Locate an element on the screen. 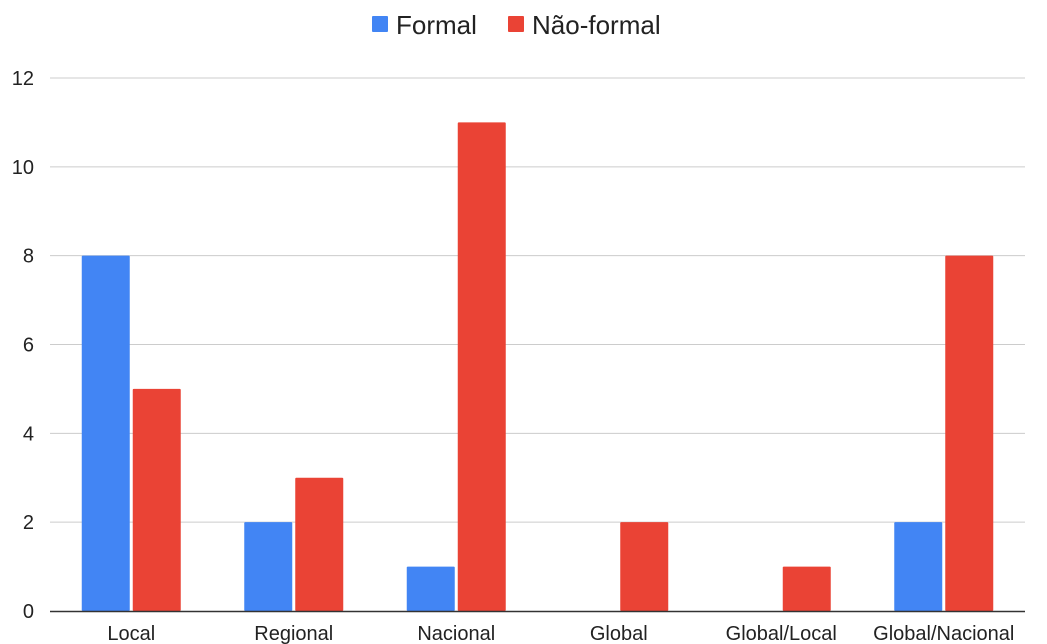 Image resolution: width=1047 pixels, height=644 pixels. bar-n-o-formal-global-nacional is located at coordinates (969, 433).